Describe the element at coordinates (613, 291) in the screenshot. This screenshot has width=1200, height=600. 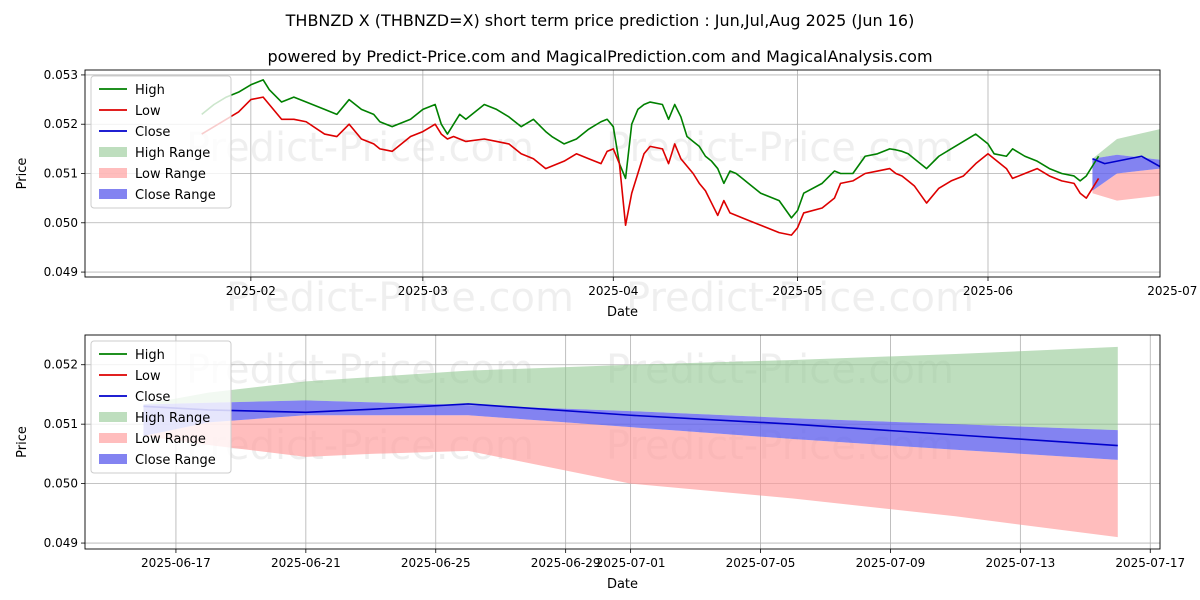
I see `x-tick-label: 2025-04` at that location.